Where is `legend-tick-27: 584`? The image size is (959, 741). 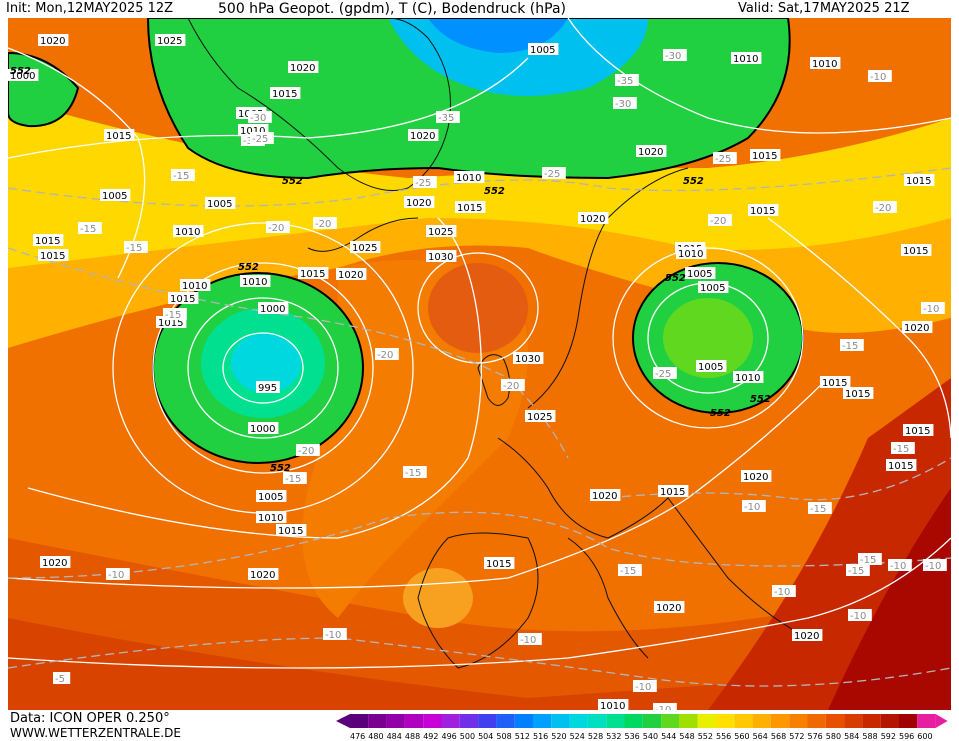
legend-tick-27: 584 is located at coordinates (851, 736).